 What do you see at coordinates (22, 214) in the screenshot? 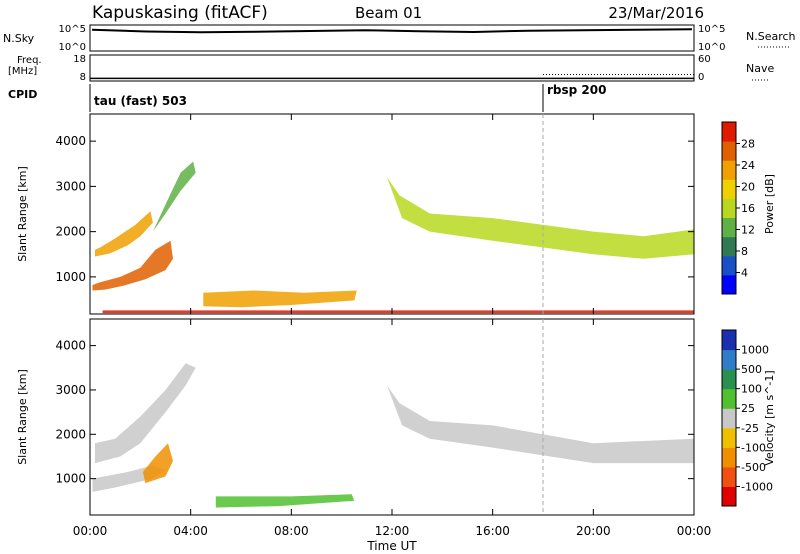
I see `power-ylabel: Slant Range [km]` at bounding box center [22, 214].